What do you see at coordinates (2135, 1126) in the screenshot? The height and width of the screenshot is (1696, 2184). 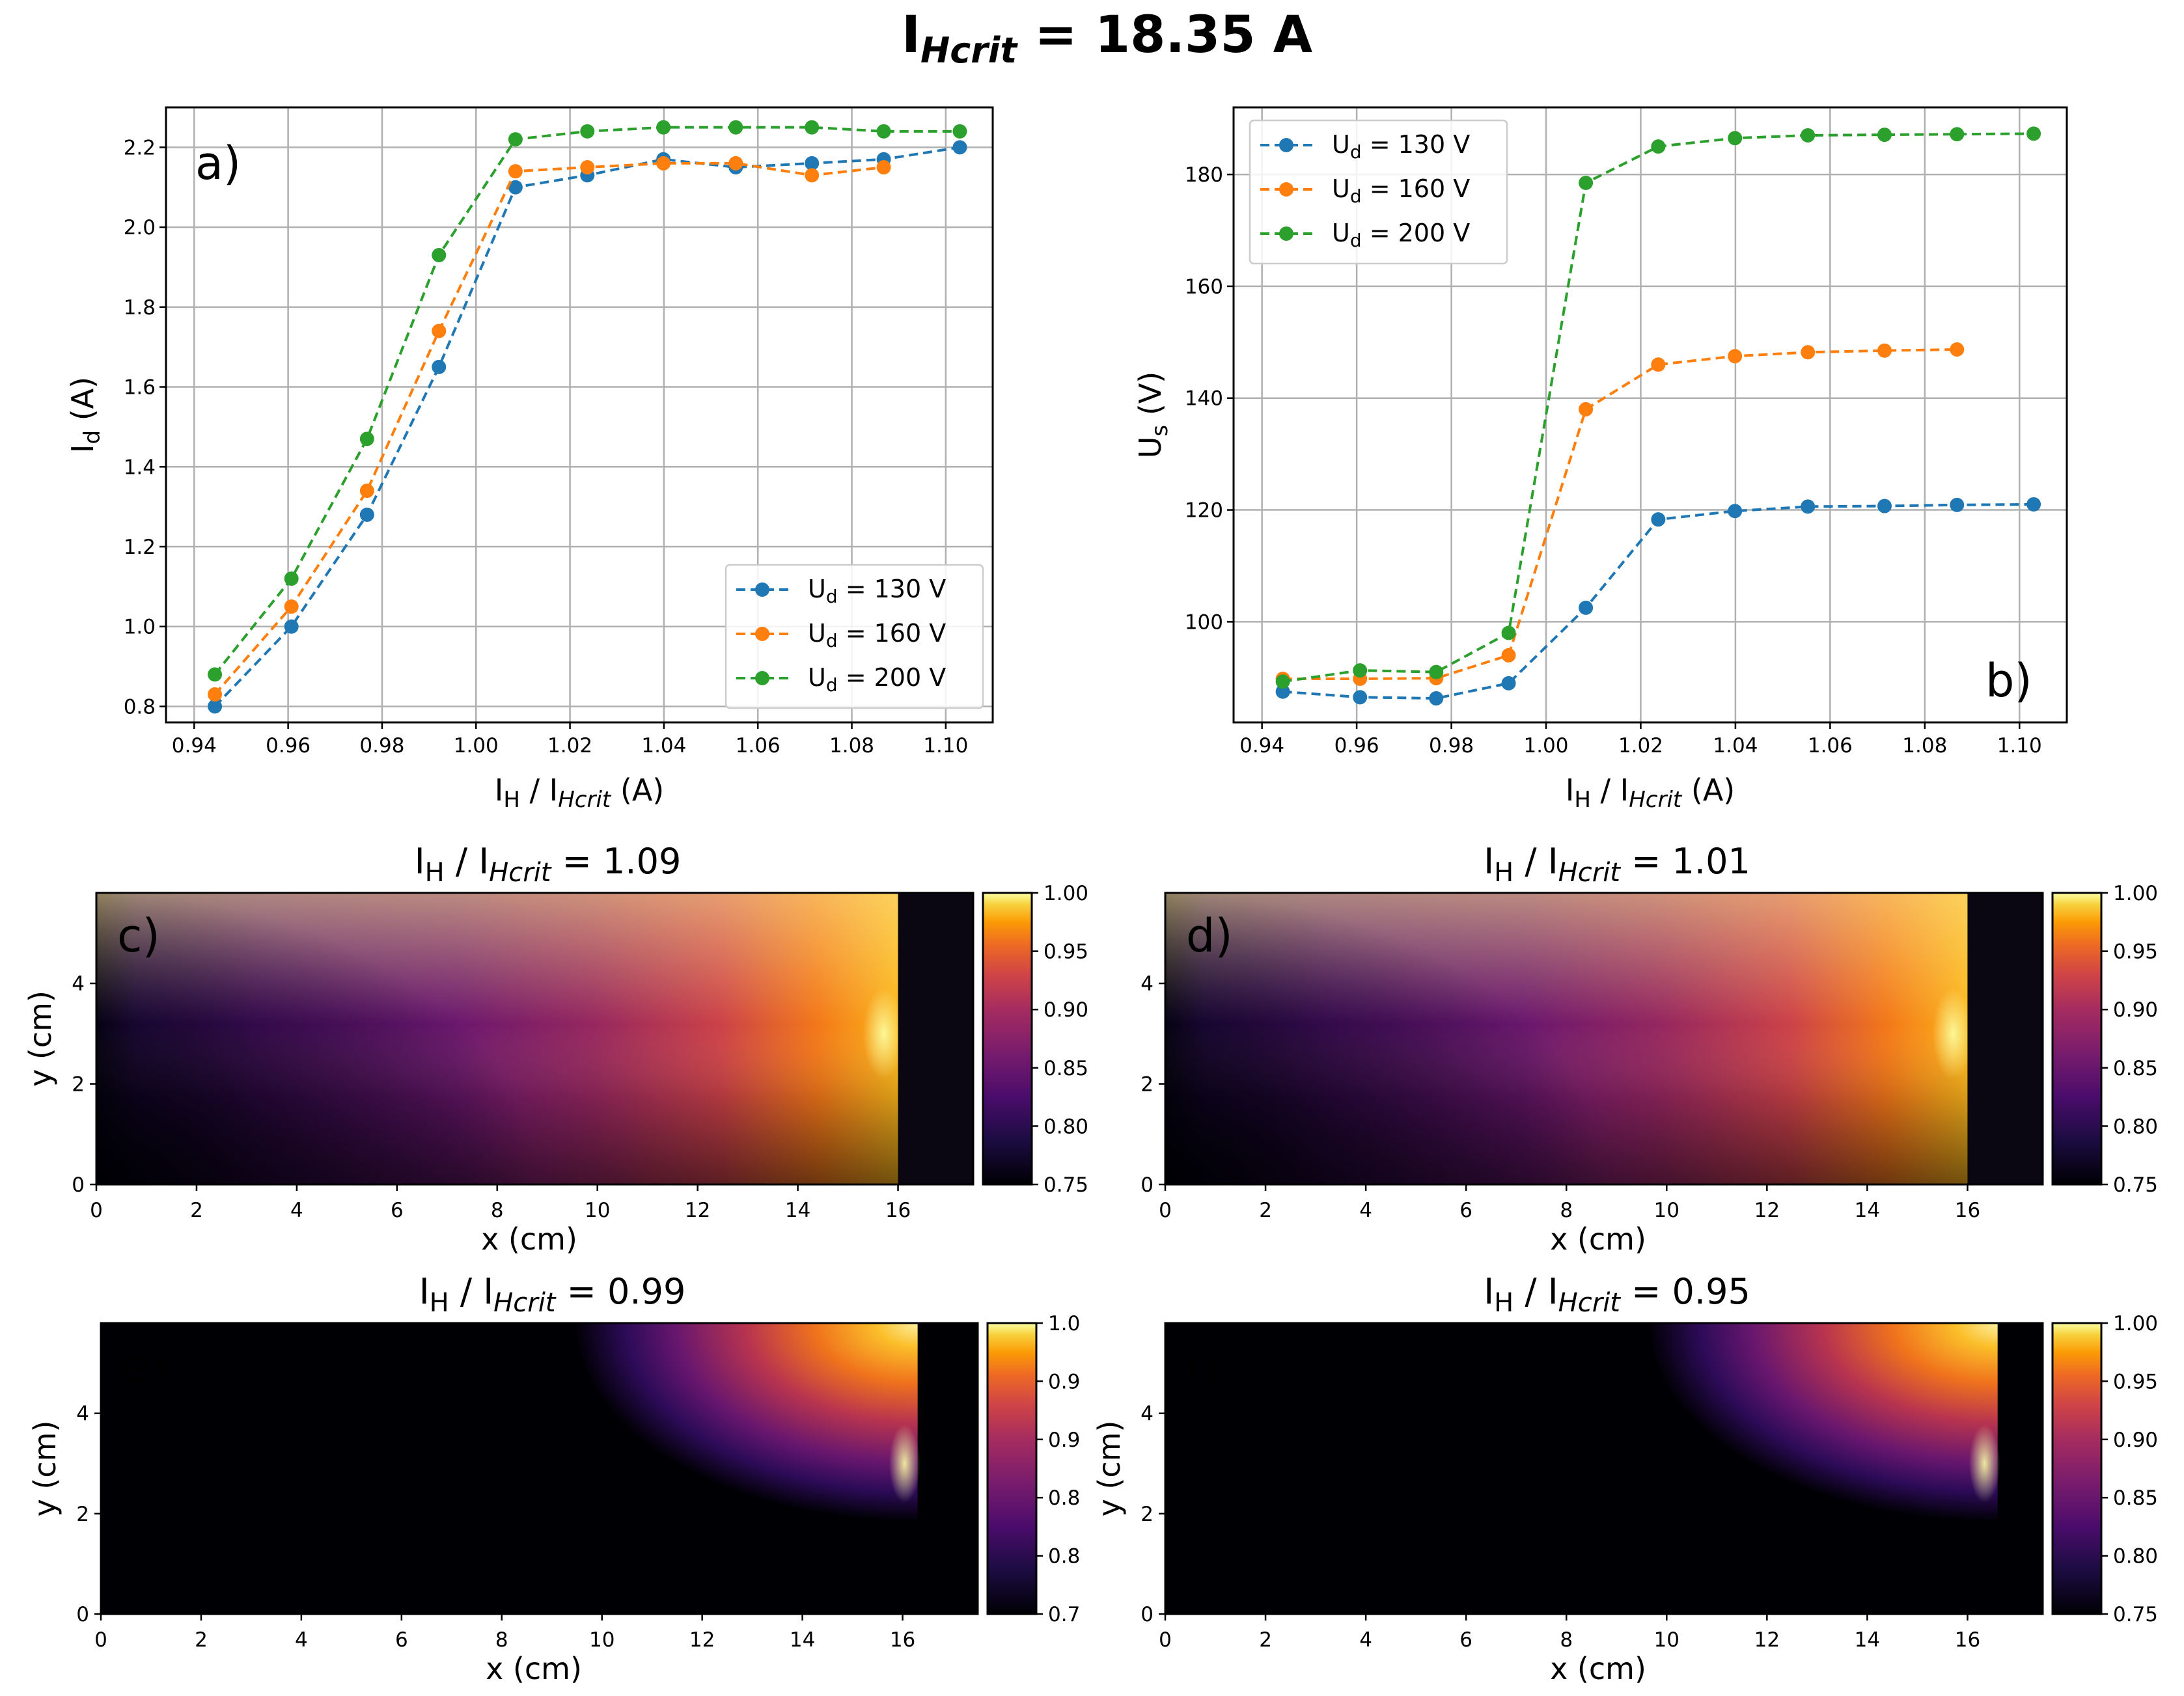 I see `colorbar-tick-label: 0.80` at bounding box center [2135, 1126].